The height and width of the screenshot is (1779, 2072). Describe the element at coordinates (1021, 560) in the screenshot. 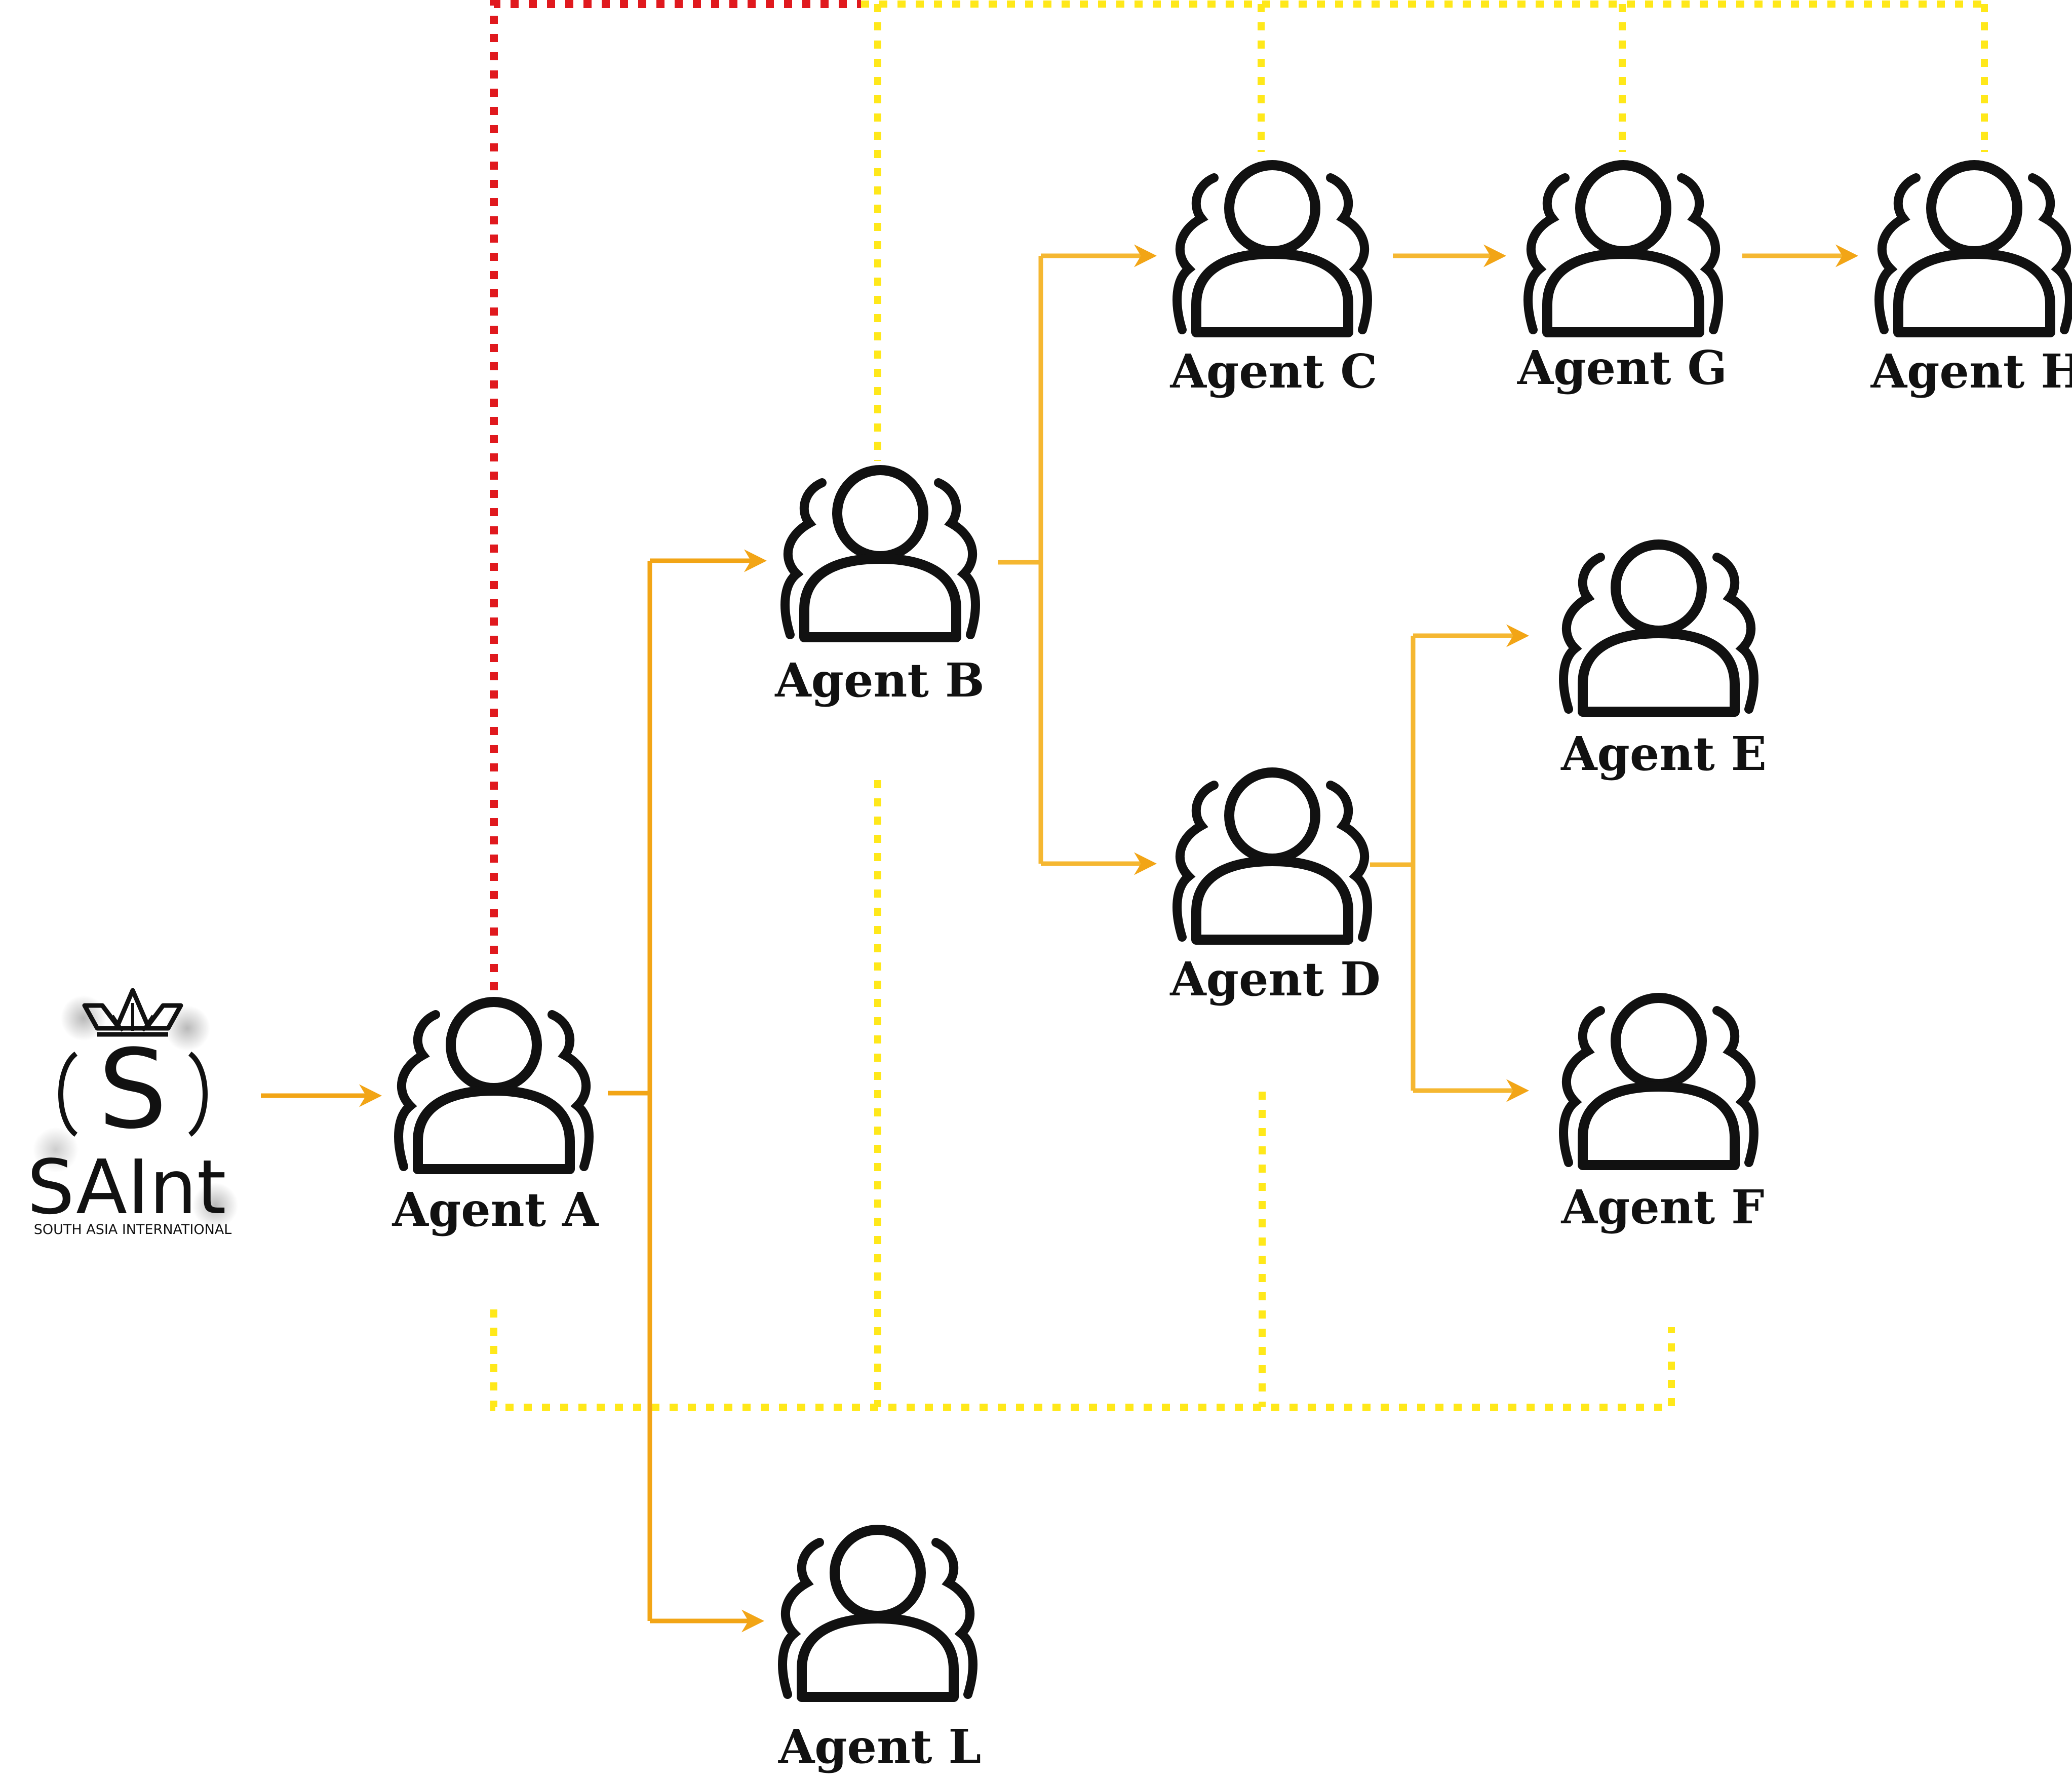

I see `line-agent-b-trunk` at that location.